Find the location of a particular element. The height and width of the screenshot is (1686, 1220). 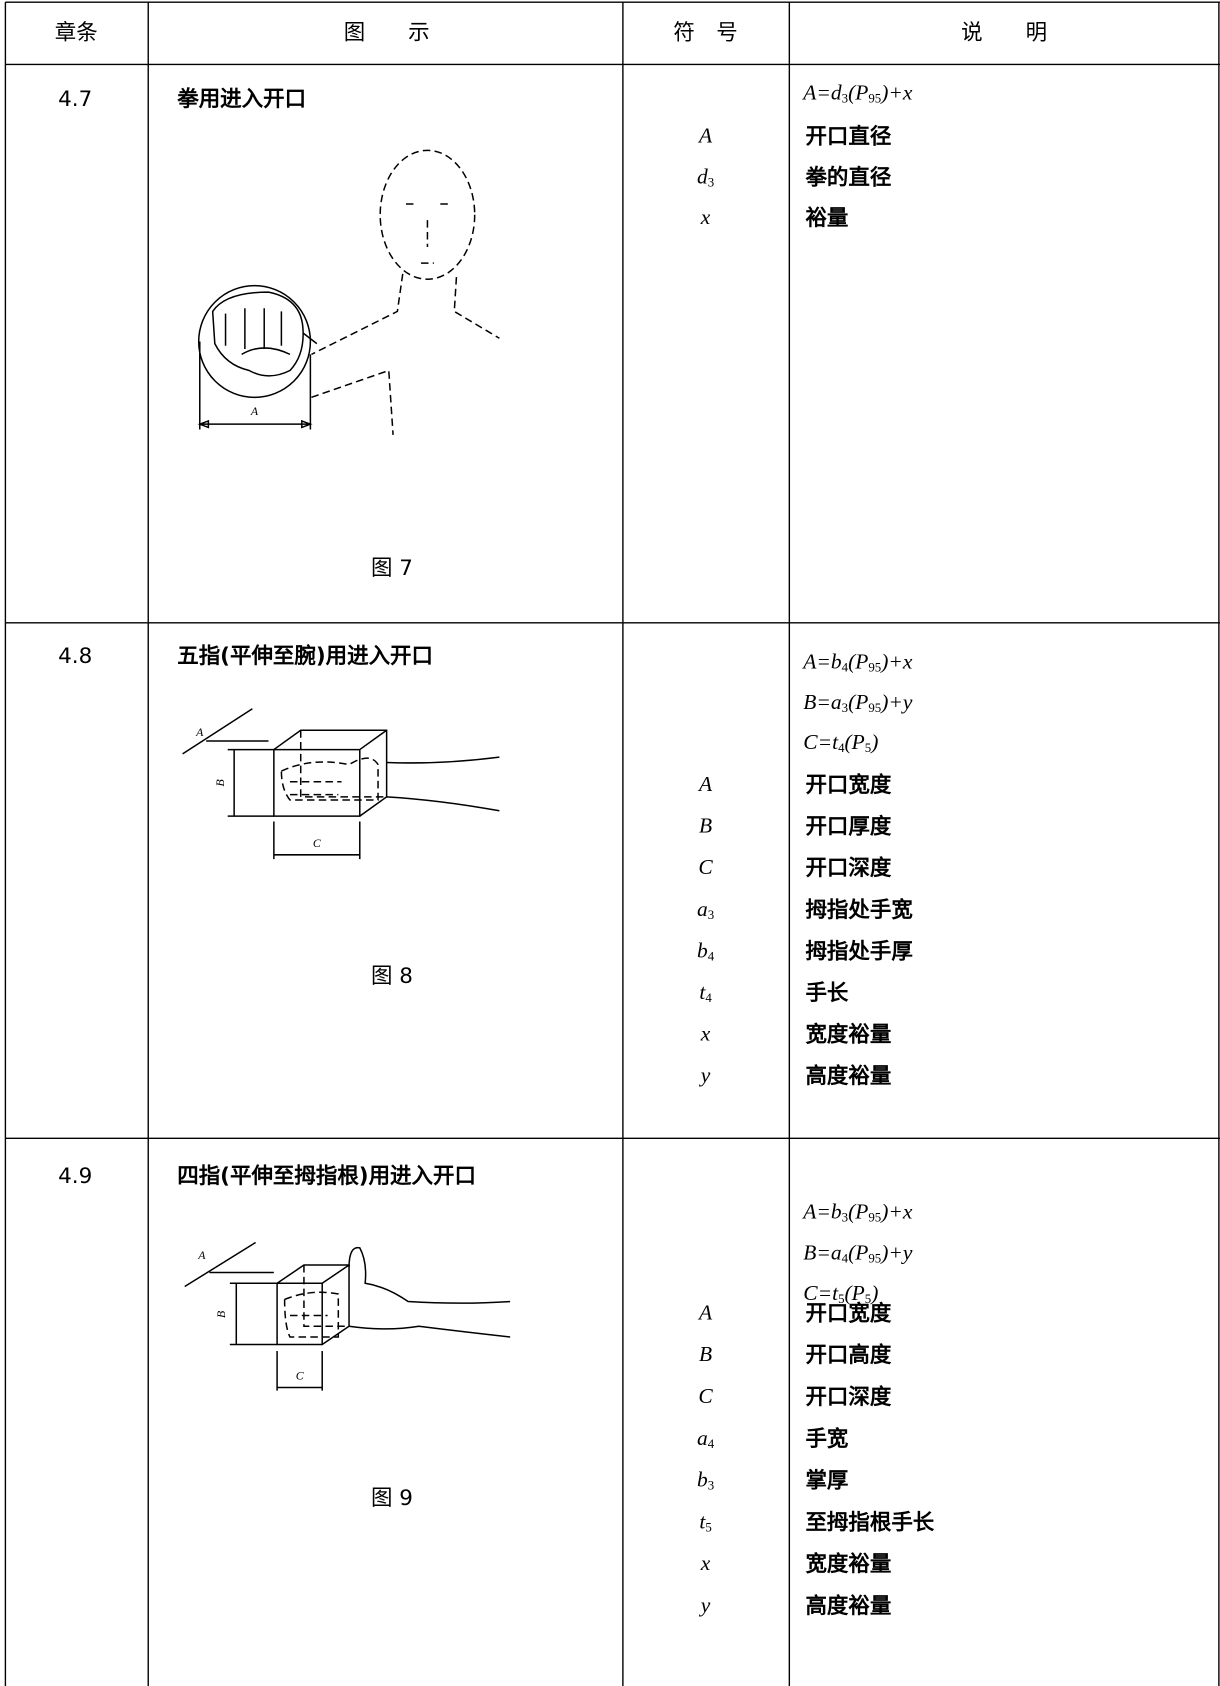

formula: B=a4(P95)+y is located at coordinates (858, 1252).